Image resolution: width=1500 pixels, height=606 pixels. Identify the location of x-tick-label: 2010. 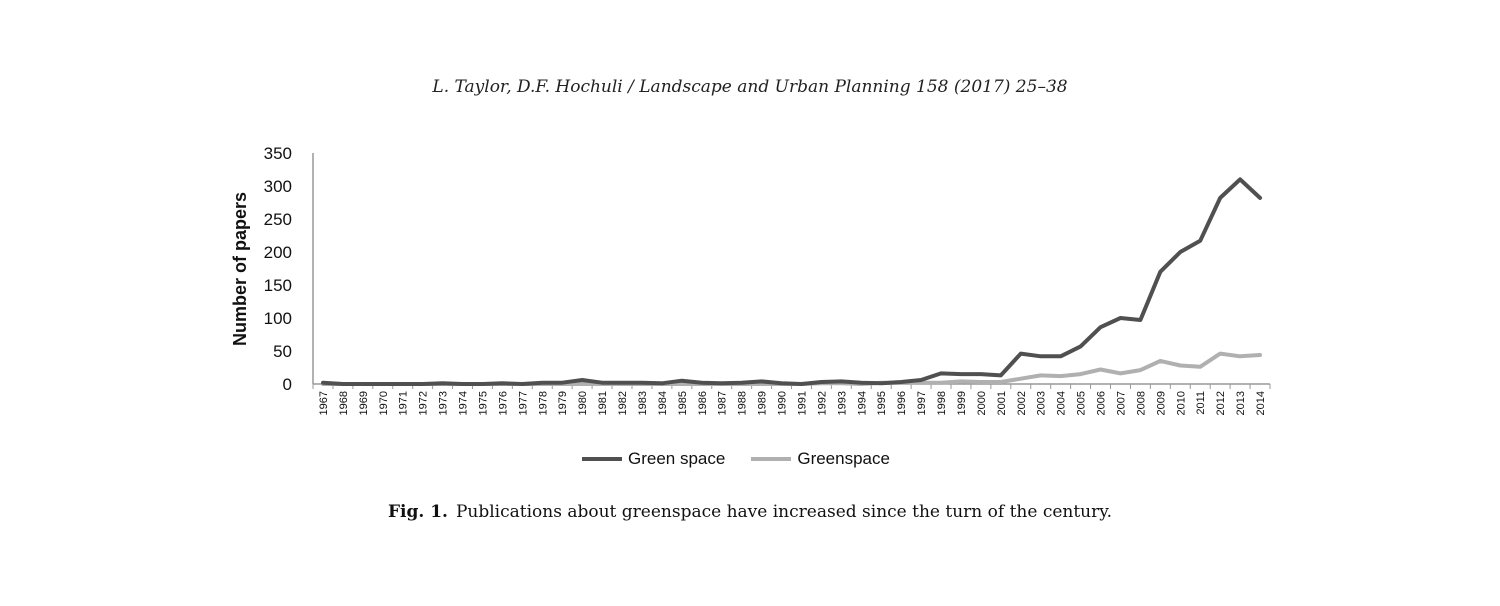
(1181, 403).